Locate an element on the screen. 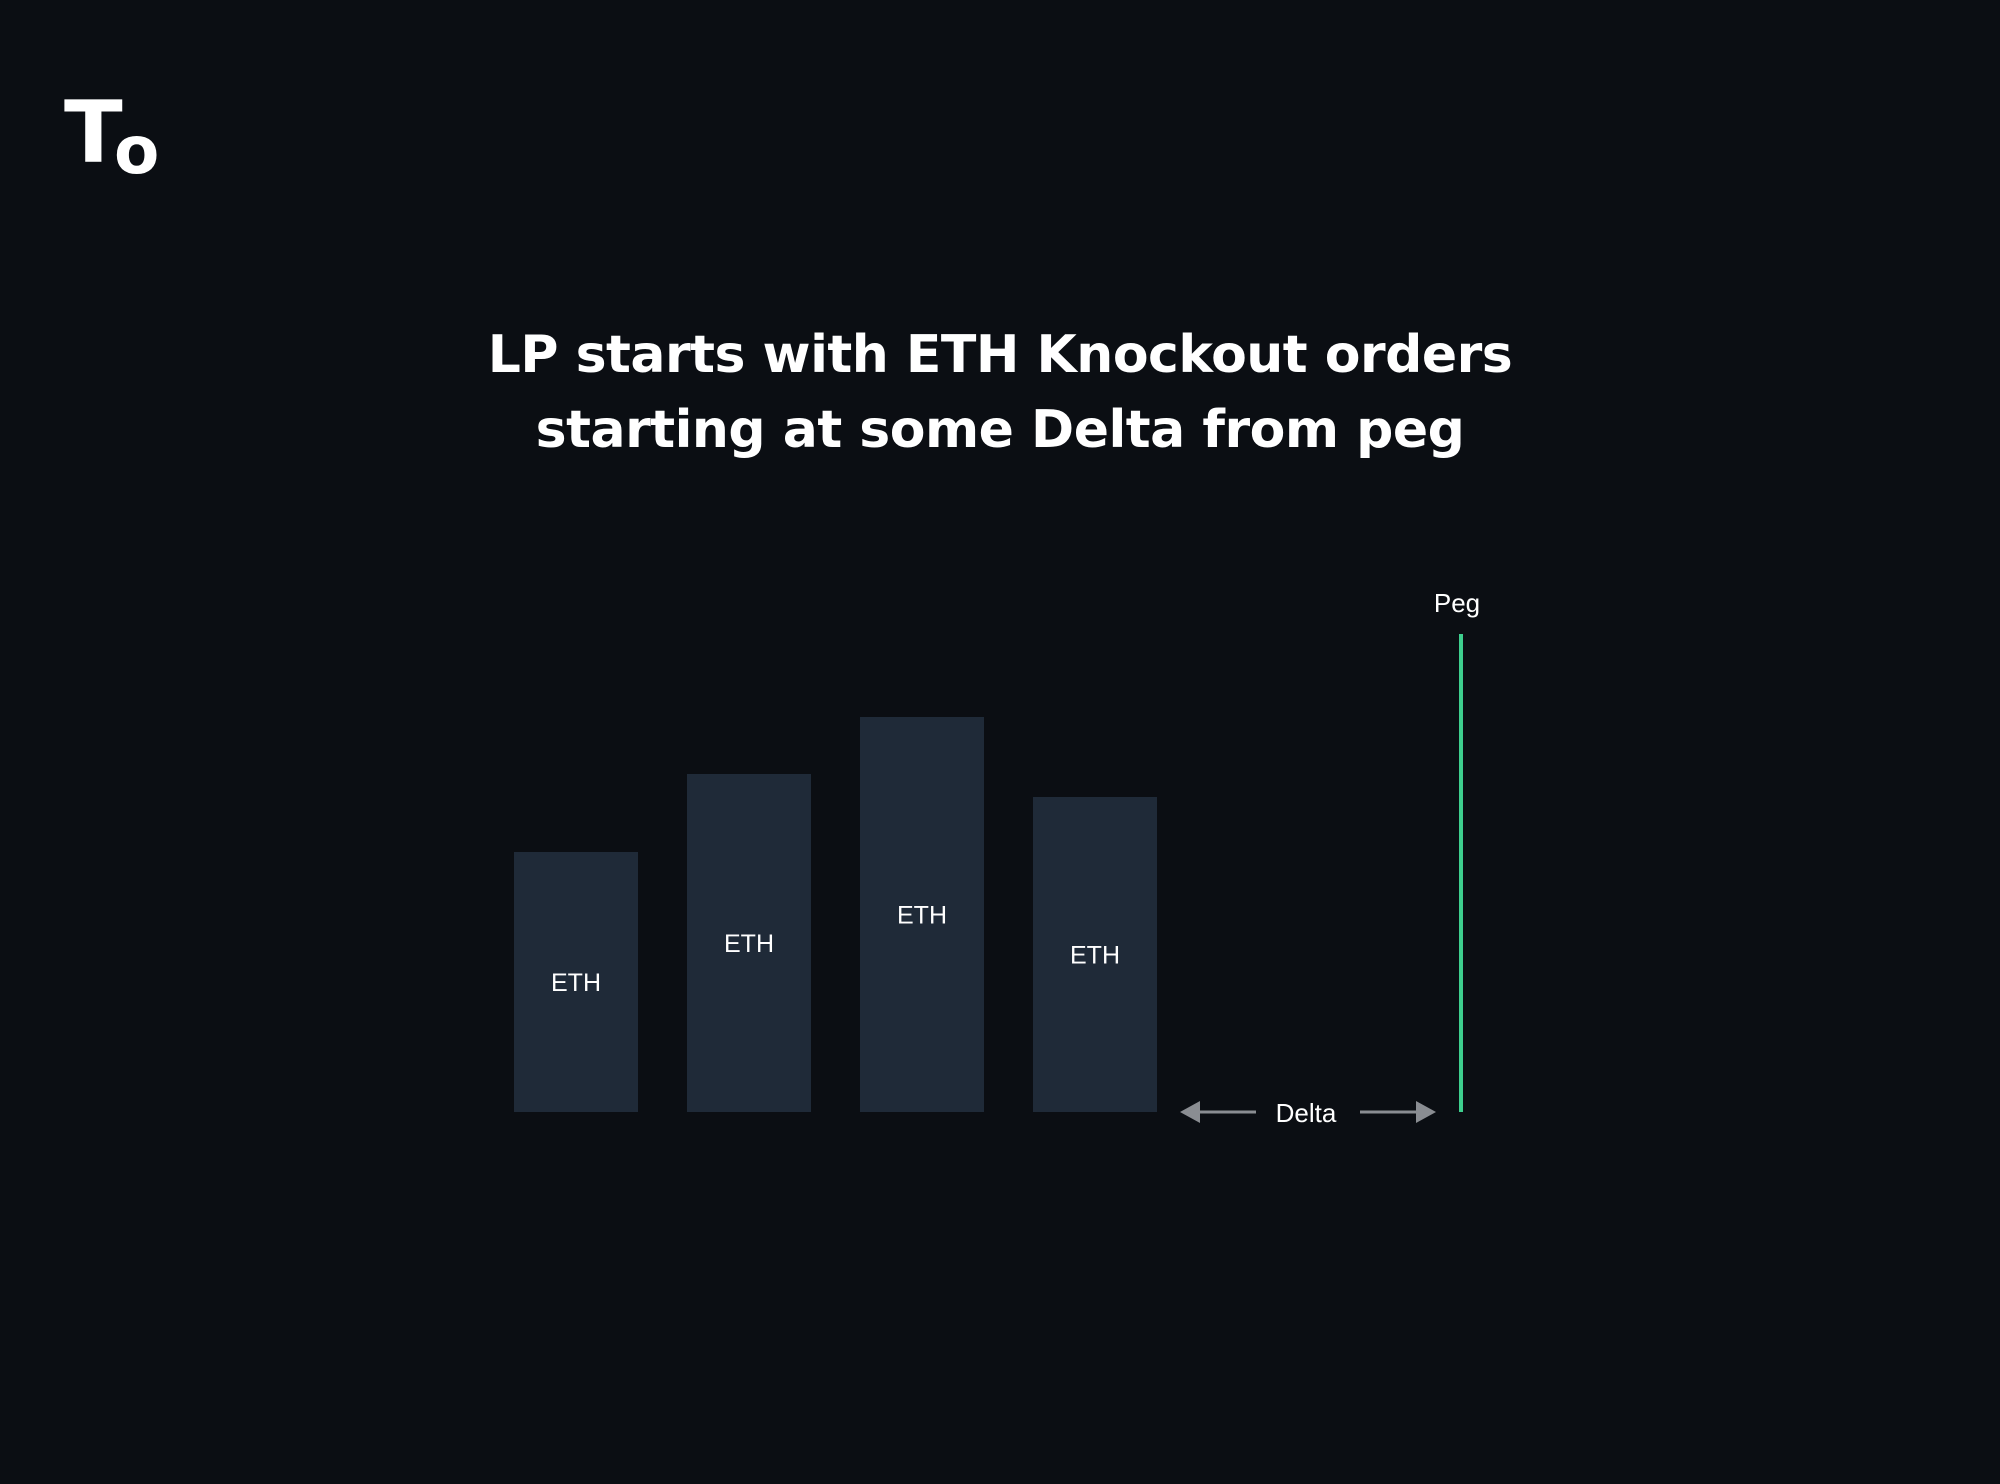 The width and height of the screenshot is (2000, 1484). title-line-1: LP starts with ETH Knockout orders is located at coordinates (1000, 355).